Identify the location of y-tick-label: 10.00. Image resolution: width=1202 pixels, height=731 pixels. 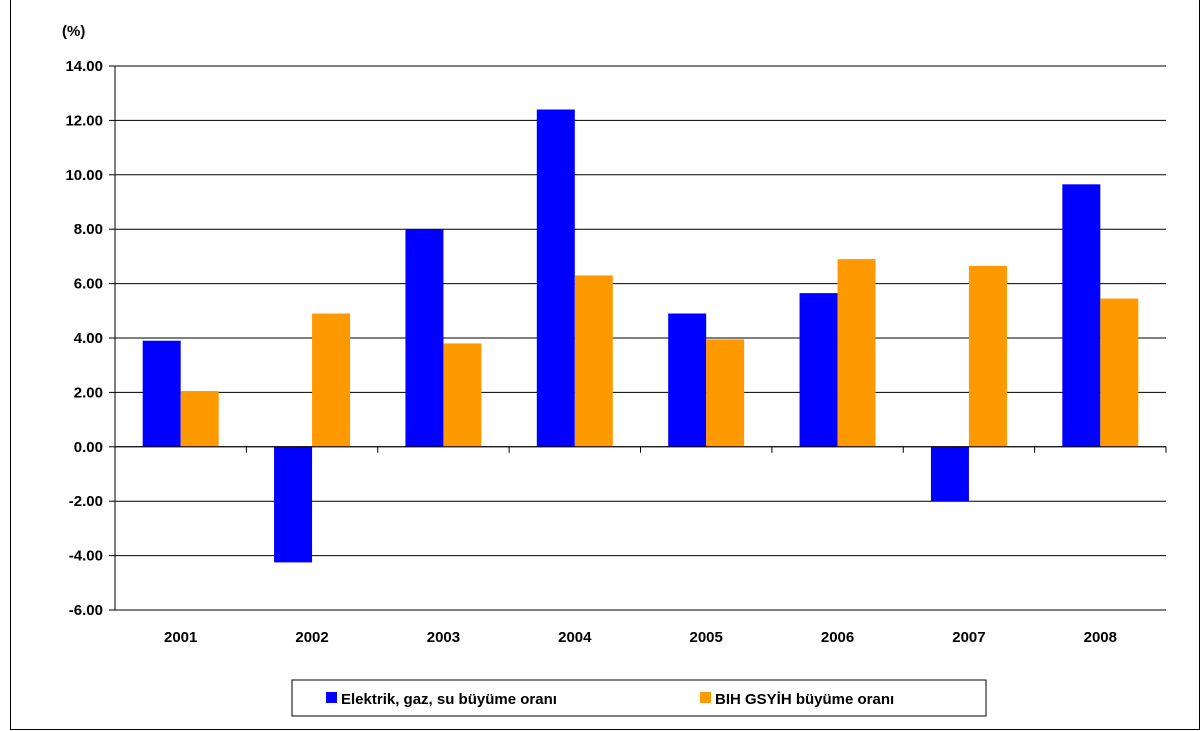
(84, 175).